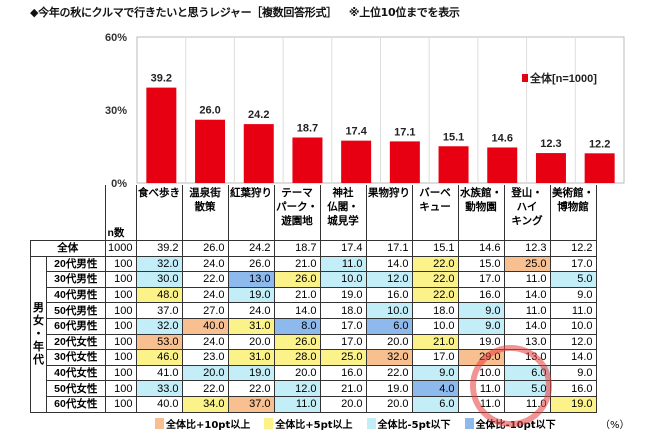 This screenshot has width=650, height=433. What do you see at coordinates (563, 78) in the screenshot?
I see `legend-label: 全体[n=1000]` at bounding box center [563, 78].